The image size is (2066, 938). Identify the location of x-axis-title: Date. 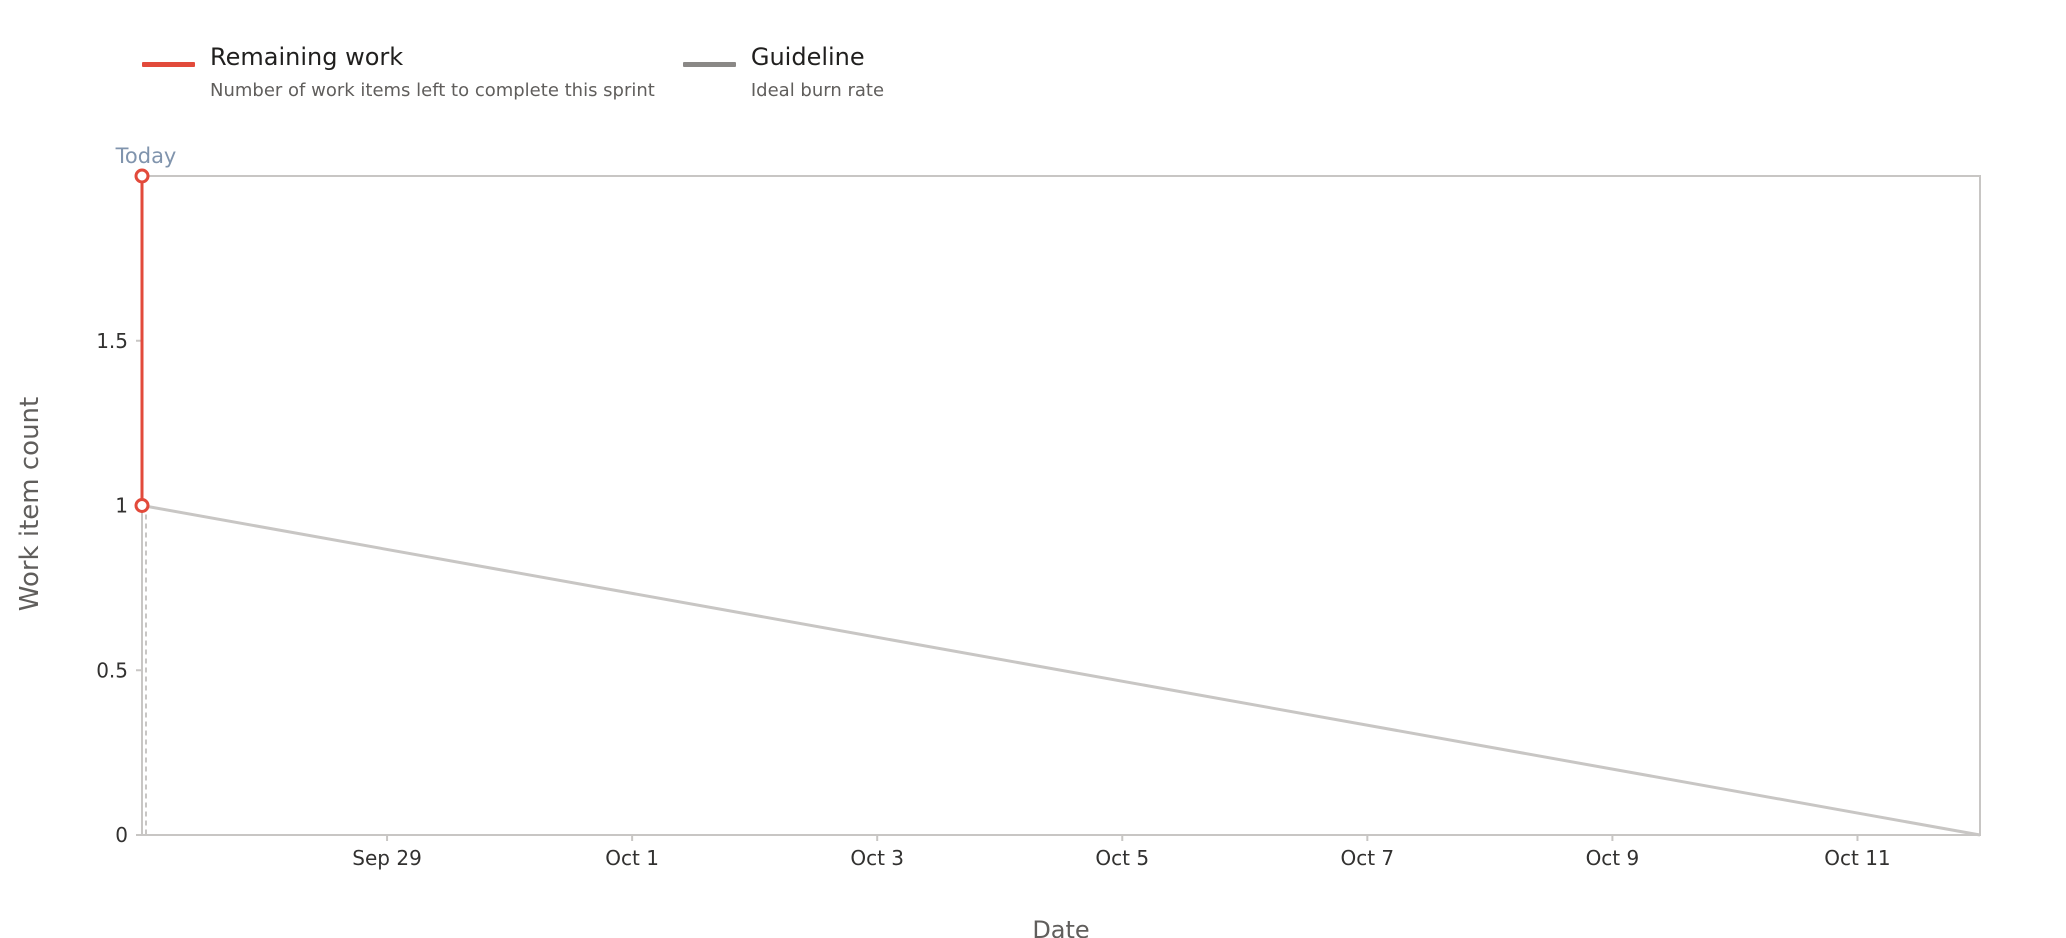
(1060, 927).